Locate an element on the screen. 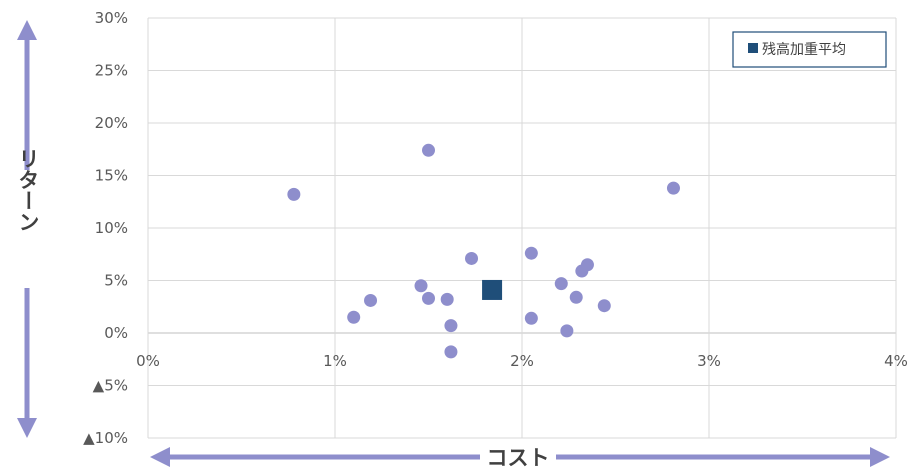  legend-marker is located at coordinates (753, 48).